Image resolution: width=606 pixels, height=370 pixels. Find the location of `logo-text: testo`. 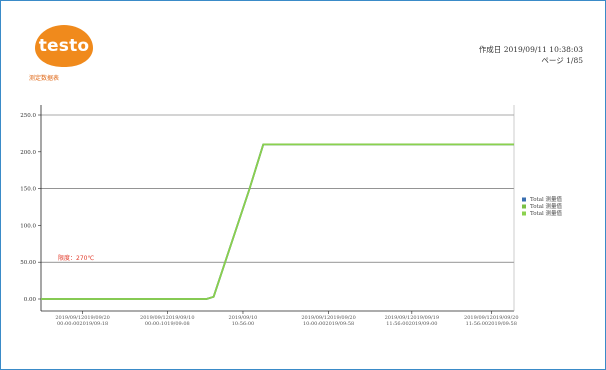

logo-text: testo is located at coordinates (64, 46).